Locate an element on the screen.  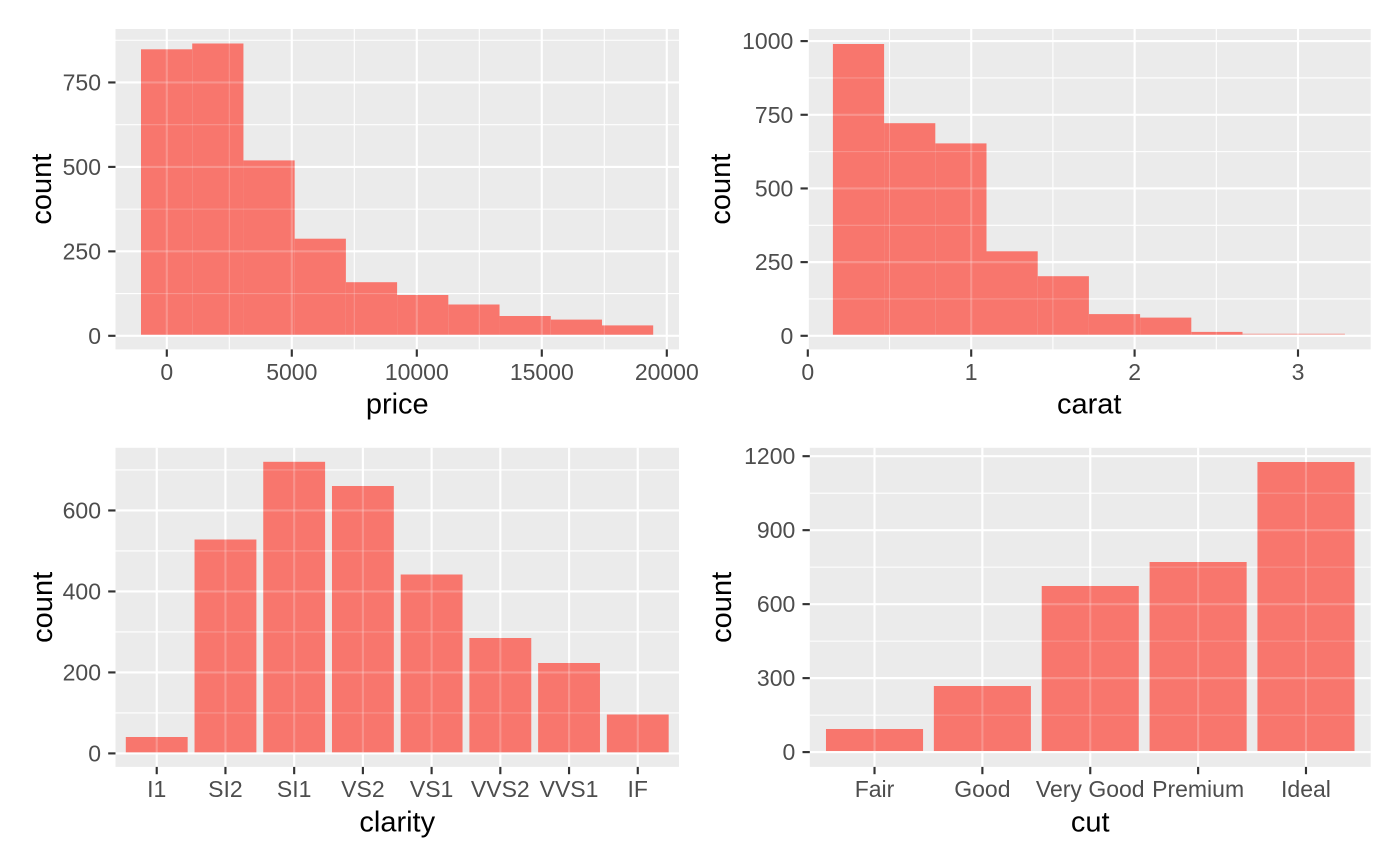
svg-text: 400 is located at coordinates (82, 591).